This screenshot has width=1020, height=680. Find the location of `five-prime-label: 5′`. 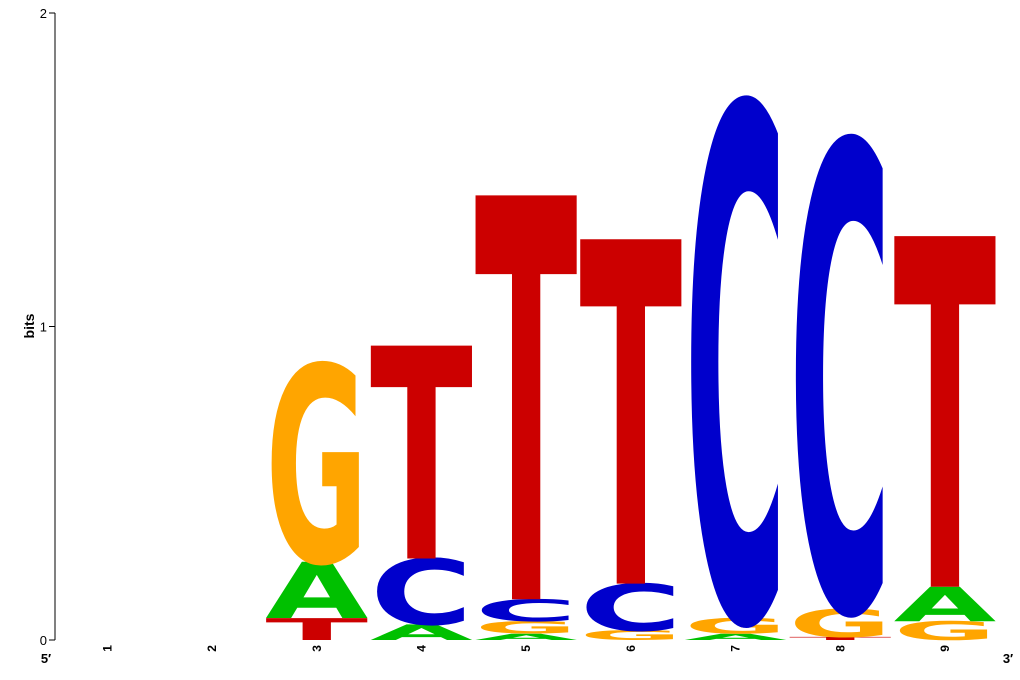

five-prime-label: 5′ is located at coordinates (46, 658).